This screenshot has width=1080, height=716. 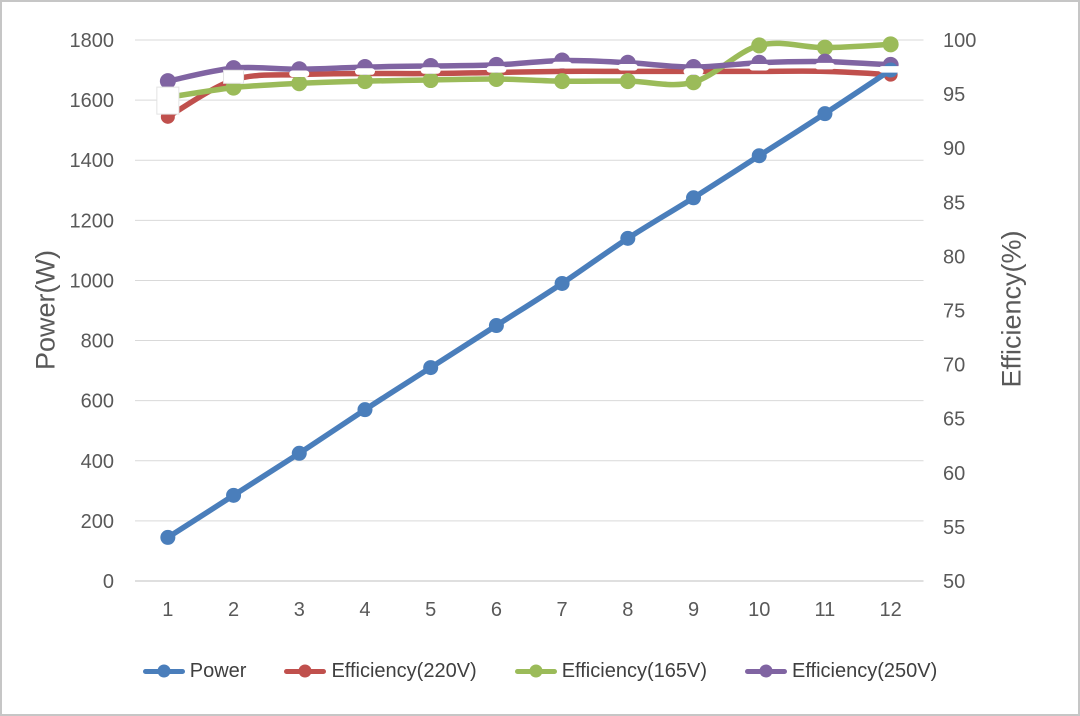 I want to click on right-axis-tick-label: 100, so click(x=959, y=41).